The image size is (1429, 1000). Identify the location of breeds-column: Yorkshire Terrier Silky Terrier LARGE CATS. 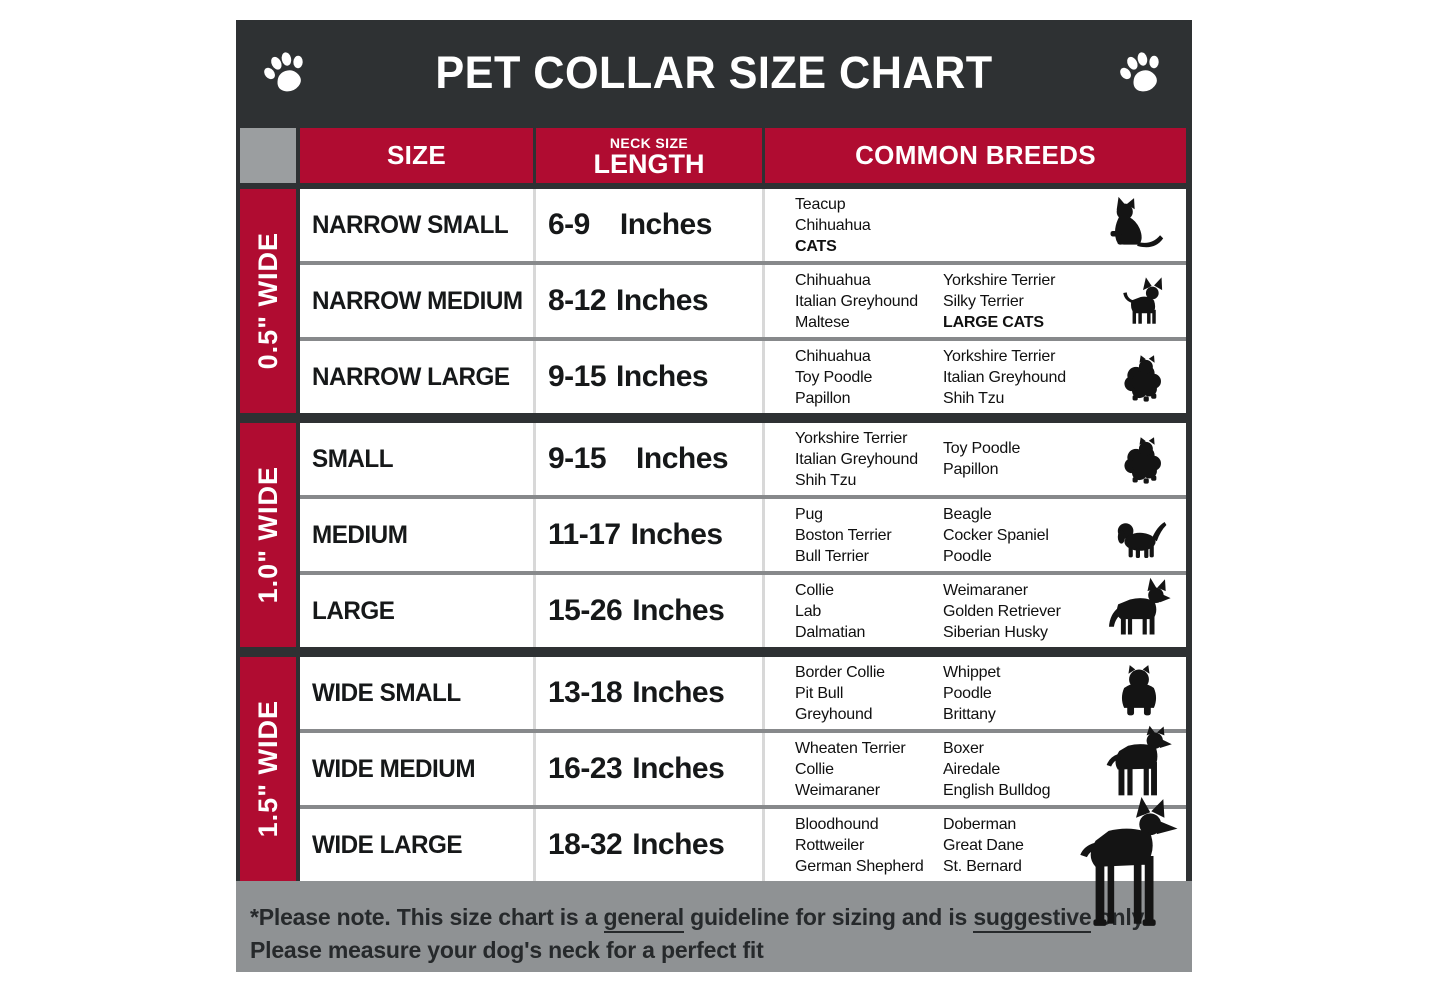
(999, 301).